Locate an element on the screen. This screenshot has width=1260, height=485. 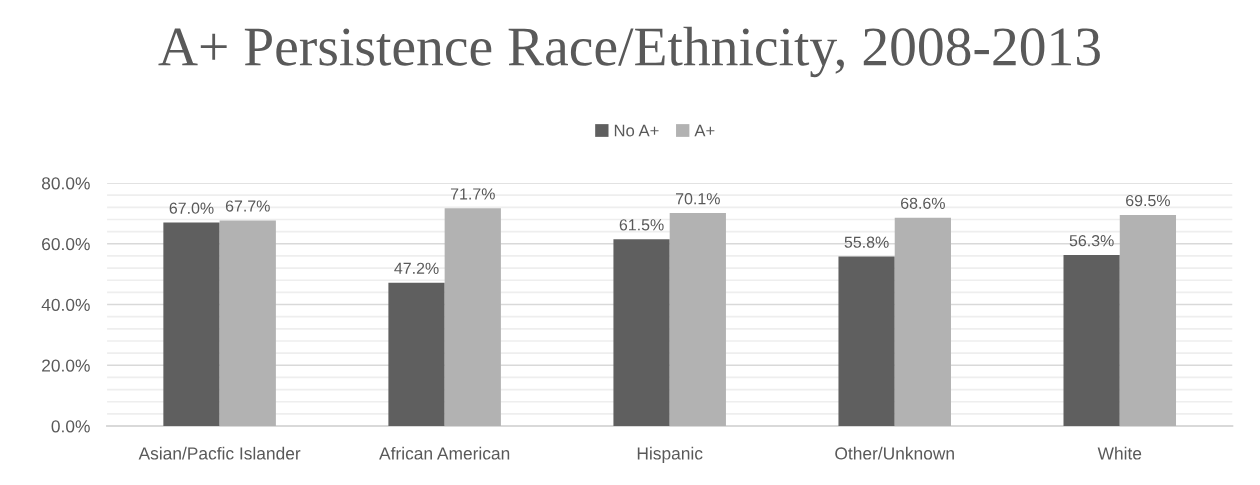
y-tick-label: 40.0% is located at coordinates (65, 304).